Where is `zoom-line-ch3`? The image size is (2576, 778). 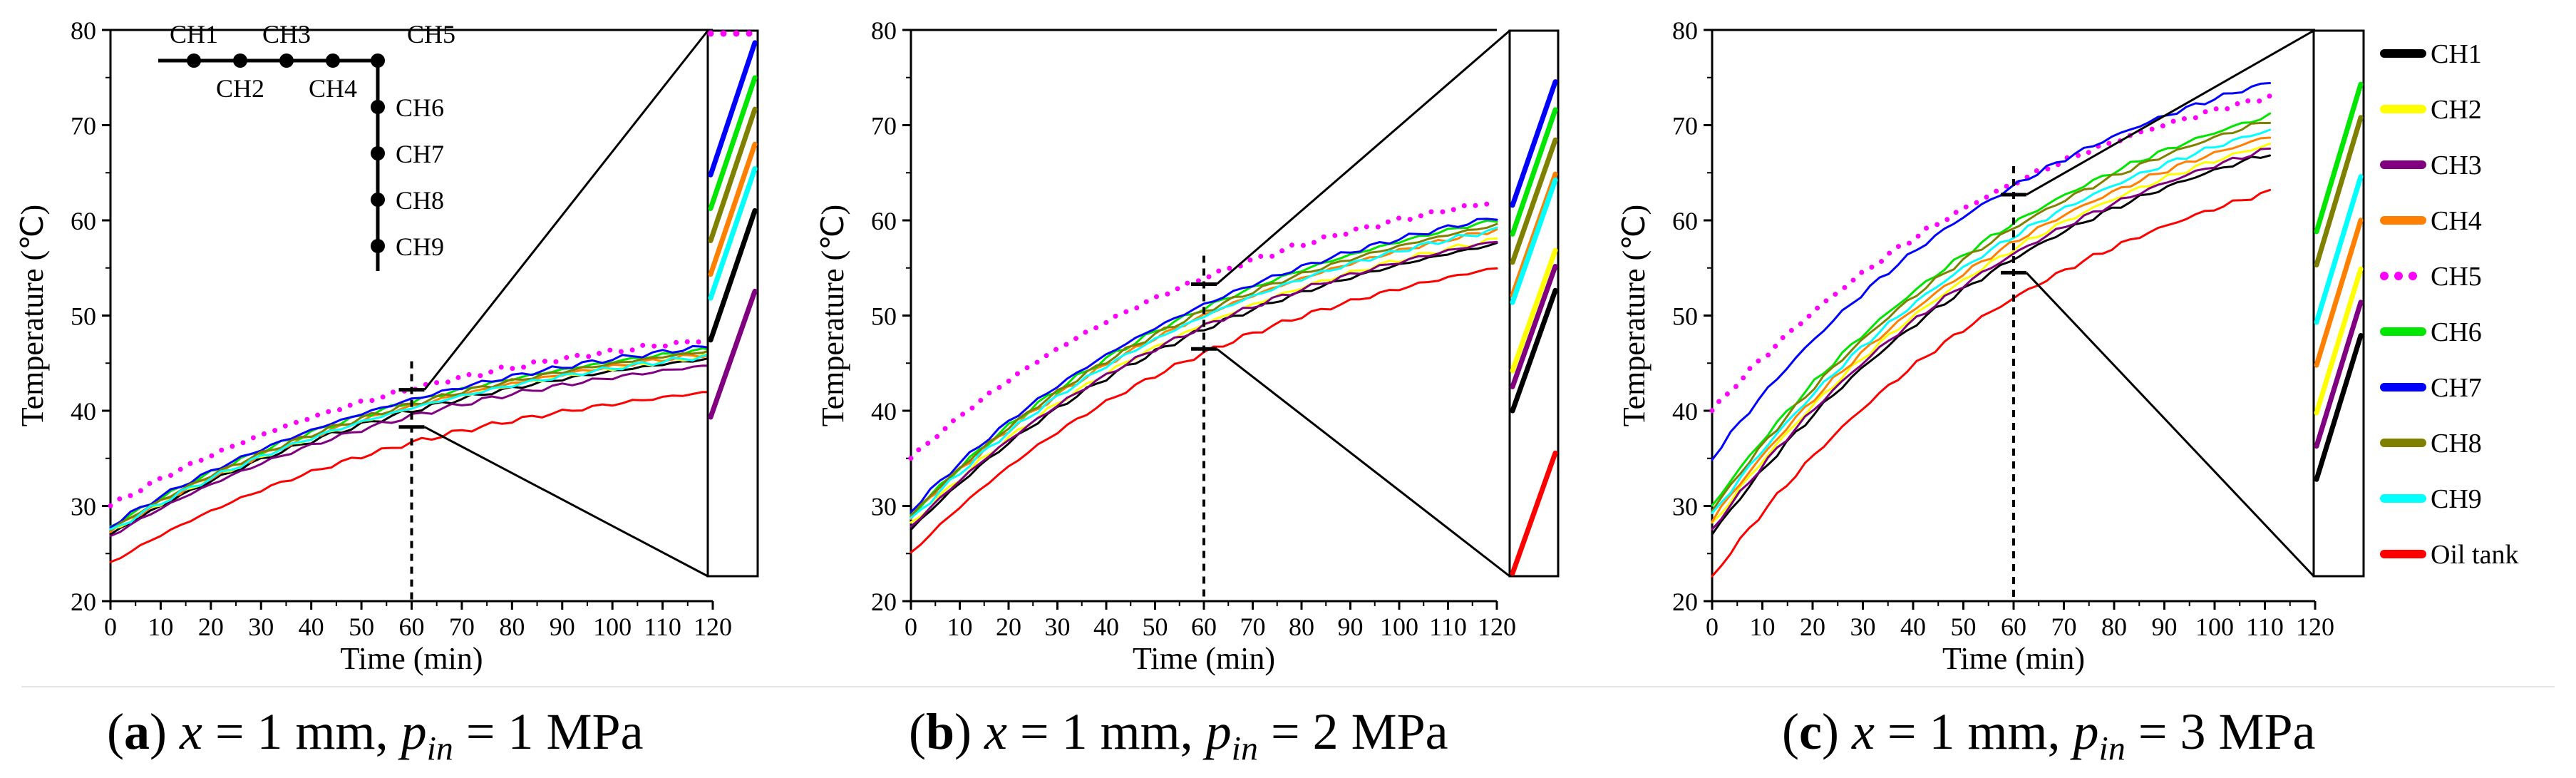
zoom-line-ch3 is located at coordinates (2339, 374).